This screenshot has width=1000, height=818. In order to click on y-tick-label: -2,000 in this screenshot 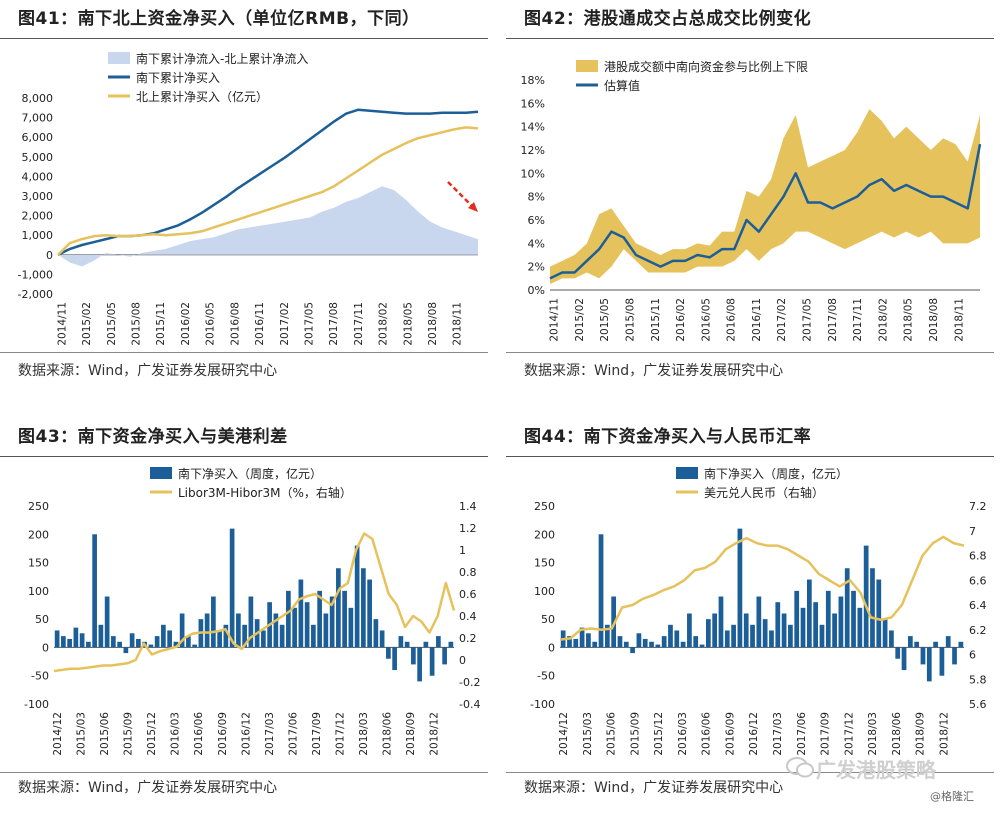, I will do `click(35, 294)`.